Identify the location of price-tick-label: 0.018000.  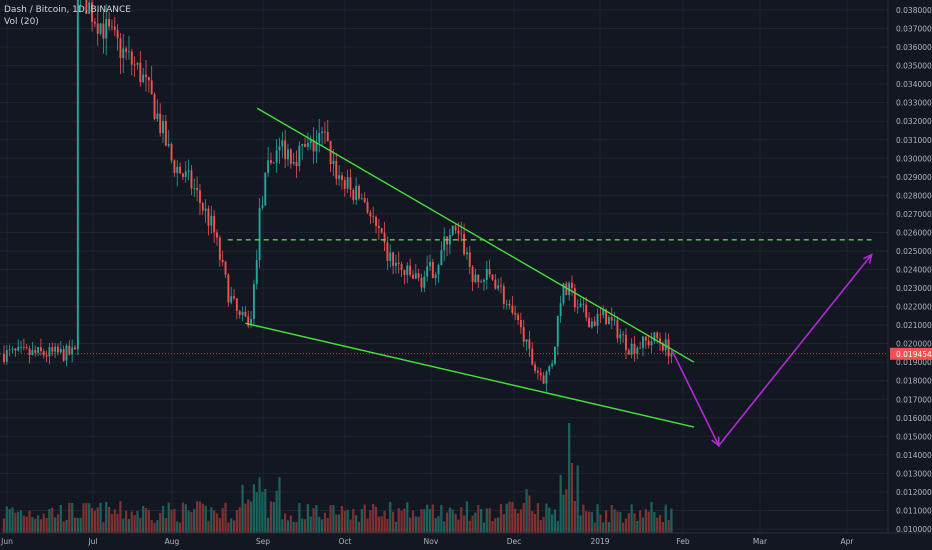
(914, 381).